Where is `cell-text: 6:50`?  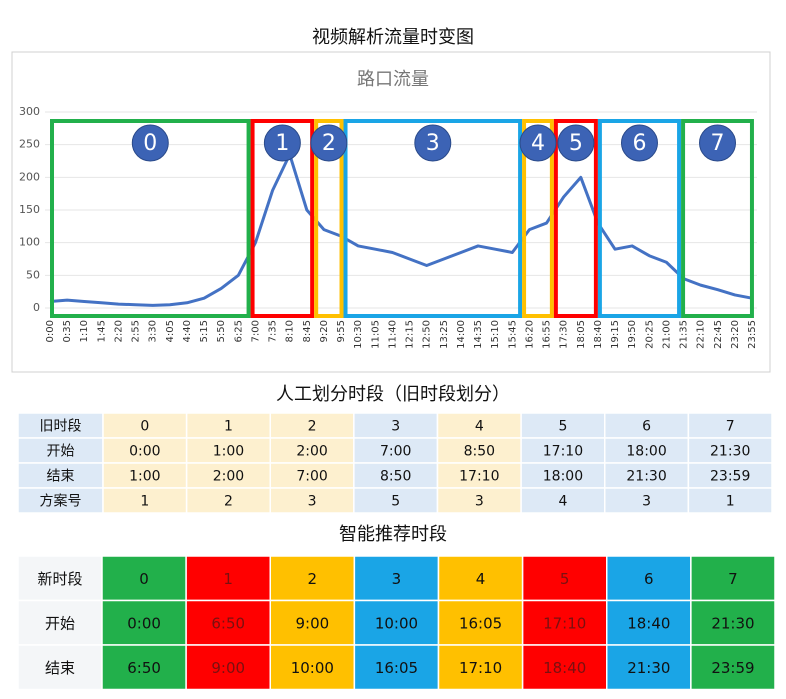 cell-text: 6:50 is located at coordinates (144, 668).